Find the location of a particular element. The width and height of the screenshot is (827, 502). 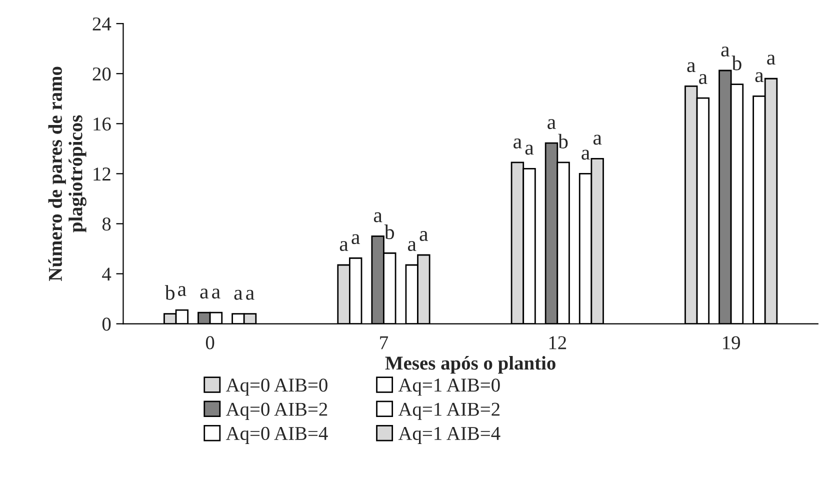

y-tick-label: 24 is located at coordinates (102, 23).